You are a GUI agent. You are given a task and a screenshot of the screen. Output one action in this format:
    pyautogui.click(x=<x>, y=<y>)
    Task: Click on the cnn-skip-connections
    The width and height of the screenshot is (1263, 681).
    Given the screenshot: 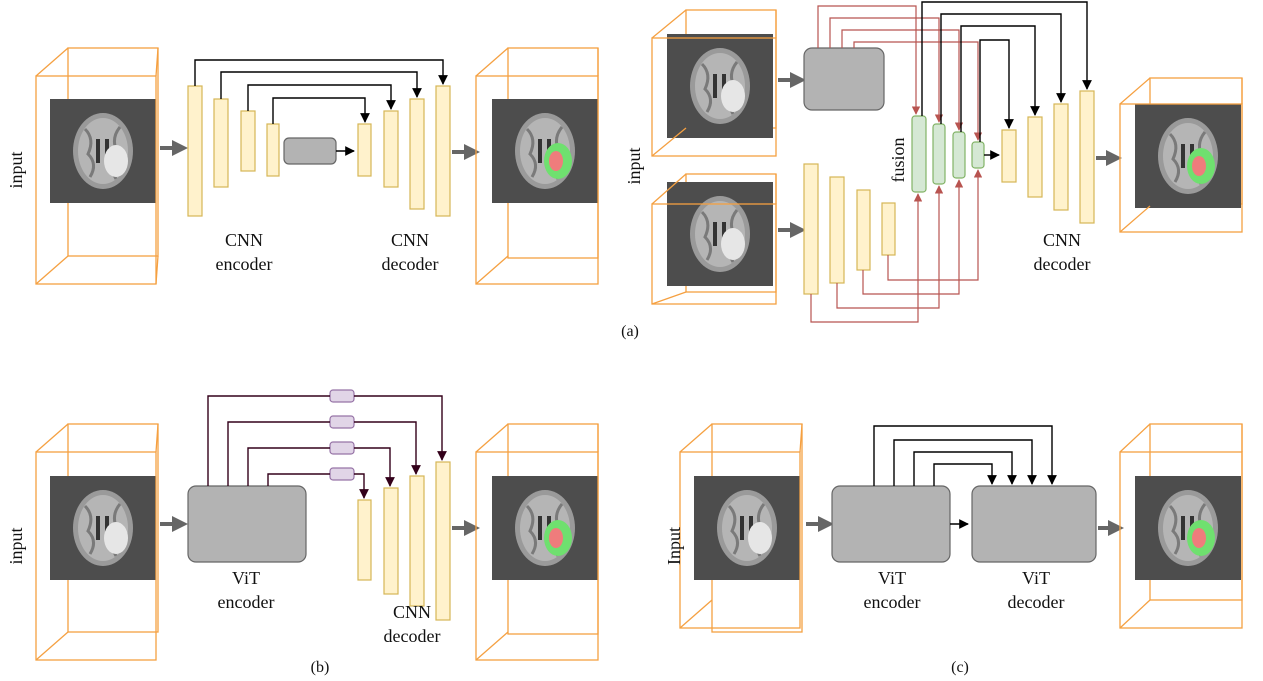 What is the action you would take?
    pyautogui.click(x=896, y=246)
    